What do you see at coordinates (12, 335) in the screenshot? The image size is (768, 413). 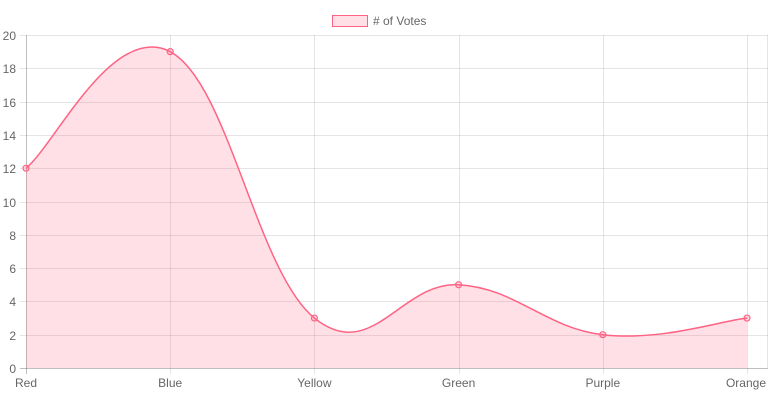 I see `y-tick-label: 2` at bounding box center [12, 335].